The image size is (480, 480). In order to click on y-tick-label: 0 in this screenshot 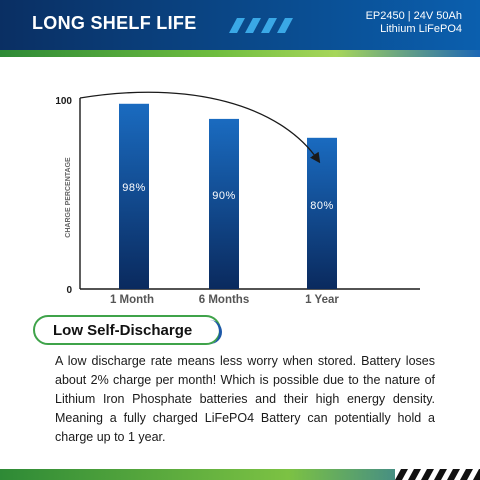, I will do `click(69, 290)`.